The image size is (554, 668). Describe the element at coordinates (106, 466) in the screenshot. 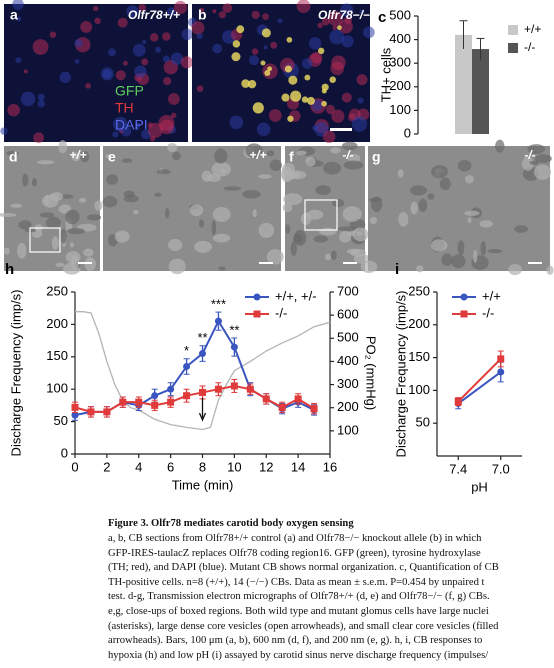

I see `x-tick-label: 2` at that location.